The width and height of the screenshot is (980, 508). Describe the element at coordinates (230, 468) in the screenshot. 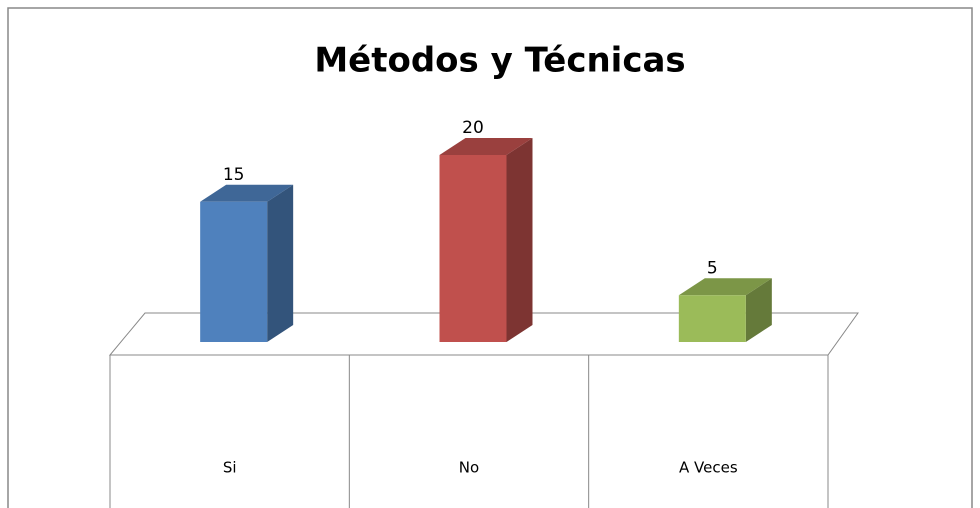

I see `x-tick-label: Si` at that location.